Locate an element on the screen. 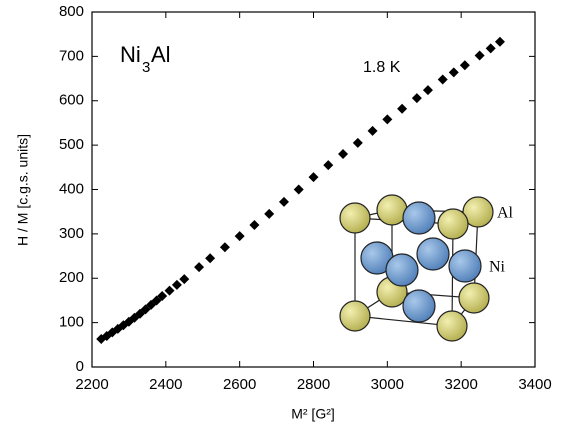 Image resolution: width=567 pixels, height=438 pixels. y-tick-label: 300 is located at coordinates (71, 233).